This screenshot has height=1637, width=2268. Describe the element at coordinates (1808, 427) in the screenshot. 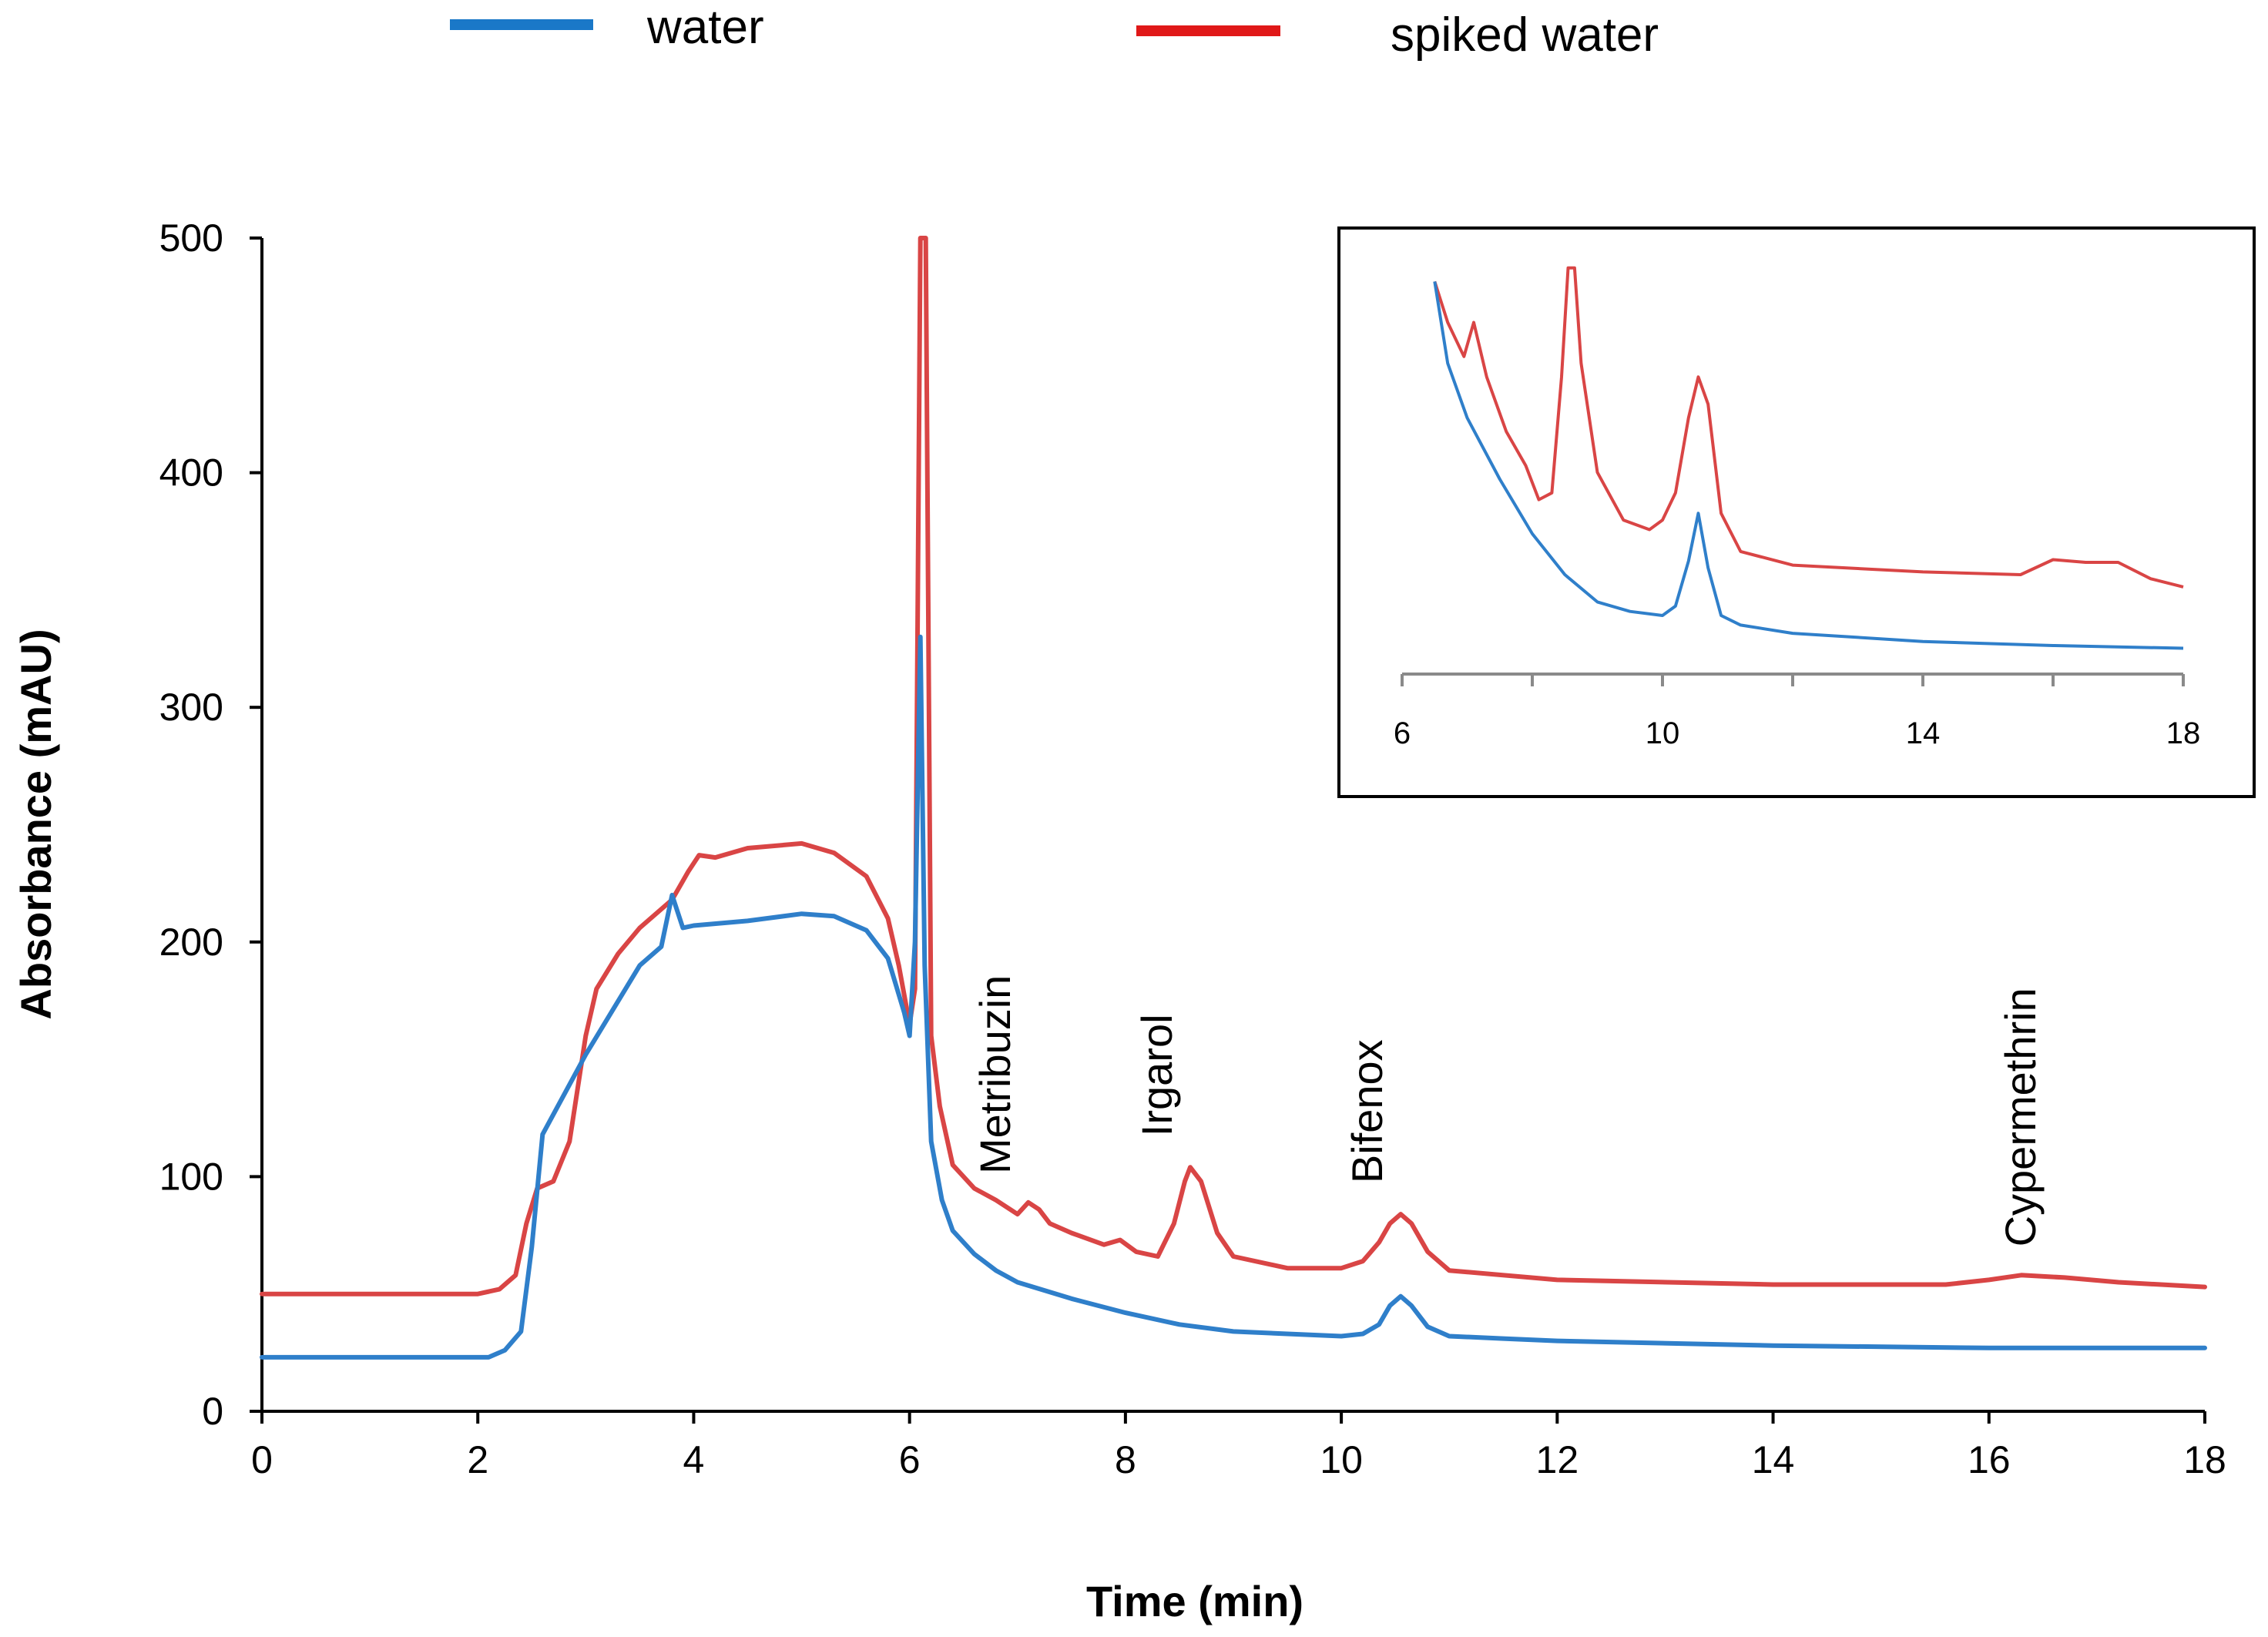

I see `inset-series-line-spiked-water` at that location.